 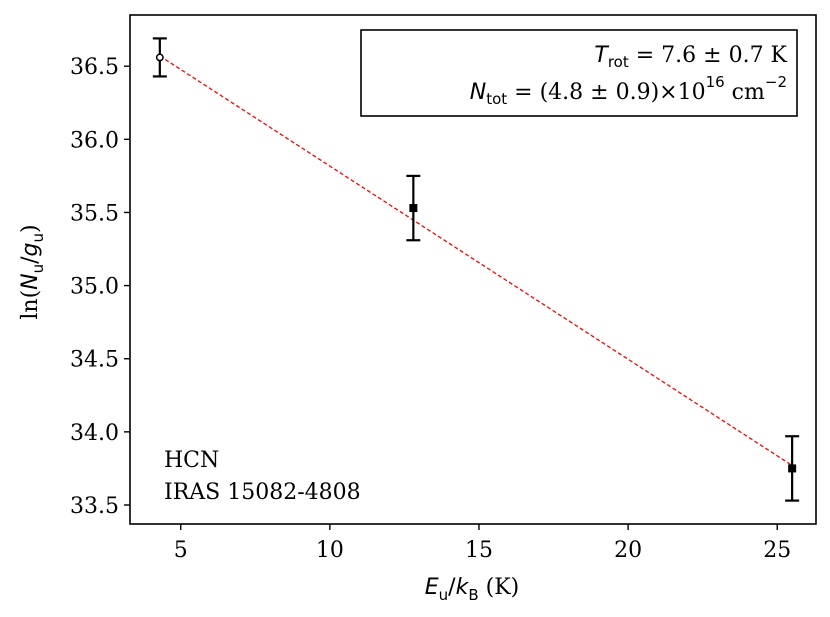 What do you see at coordinates (262, 492) in the screenshot?
I see `source-label: IRAS 15082-4808` at bounding box center [262, 492].